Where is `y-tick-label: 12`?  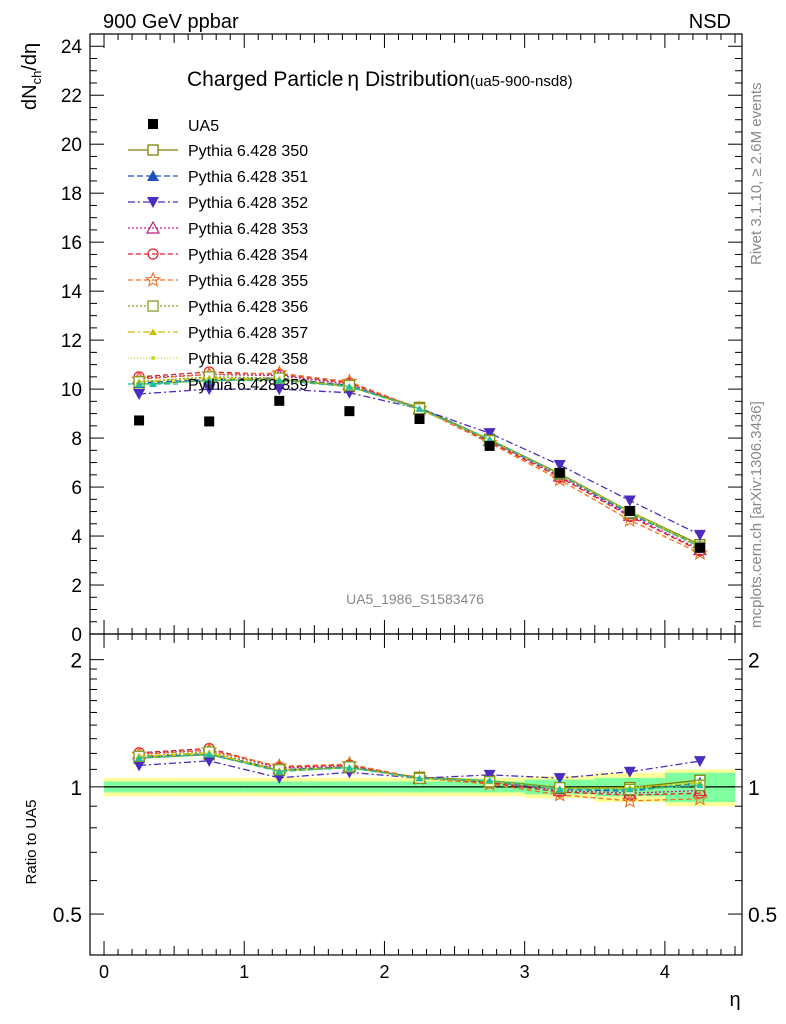
y-tick-label: 12 is located at coordinates (71, 341).